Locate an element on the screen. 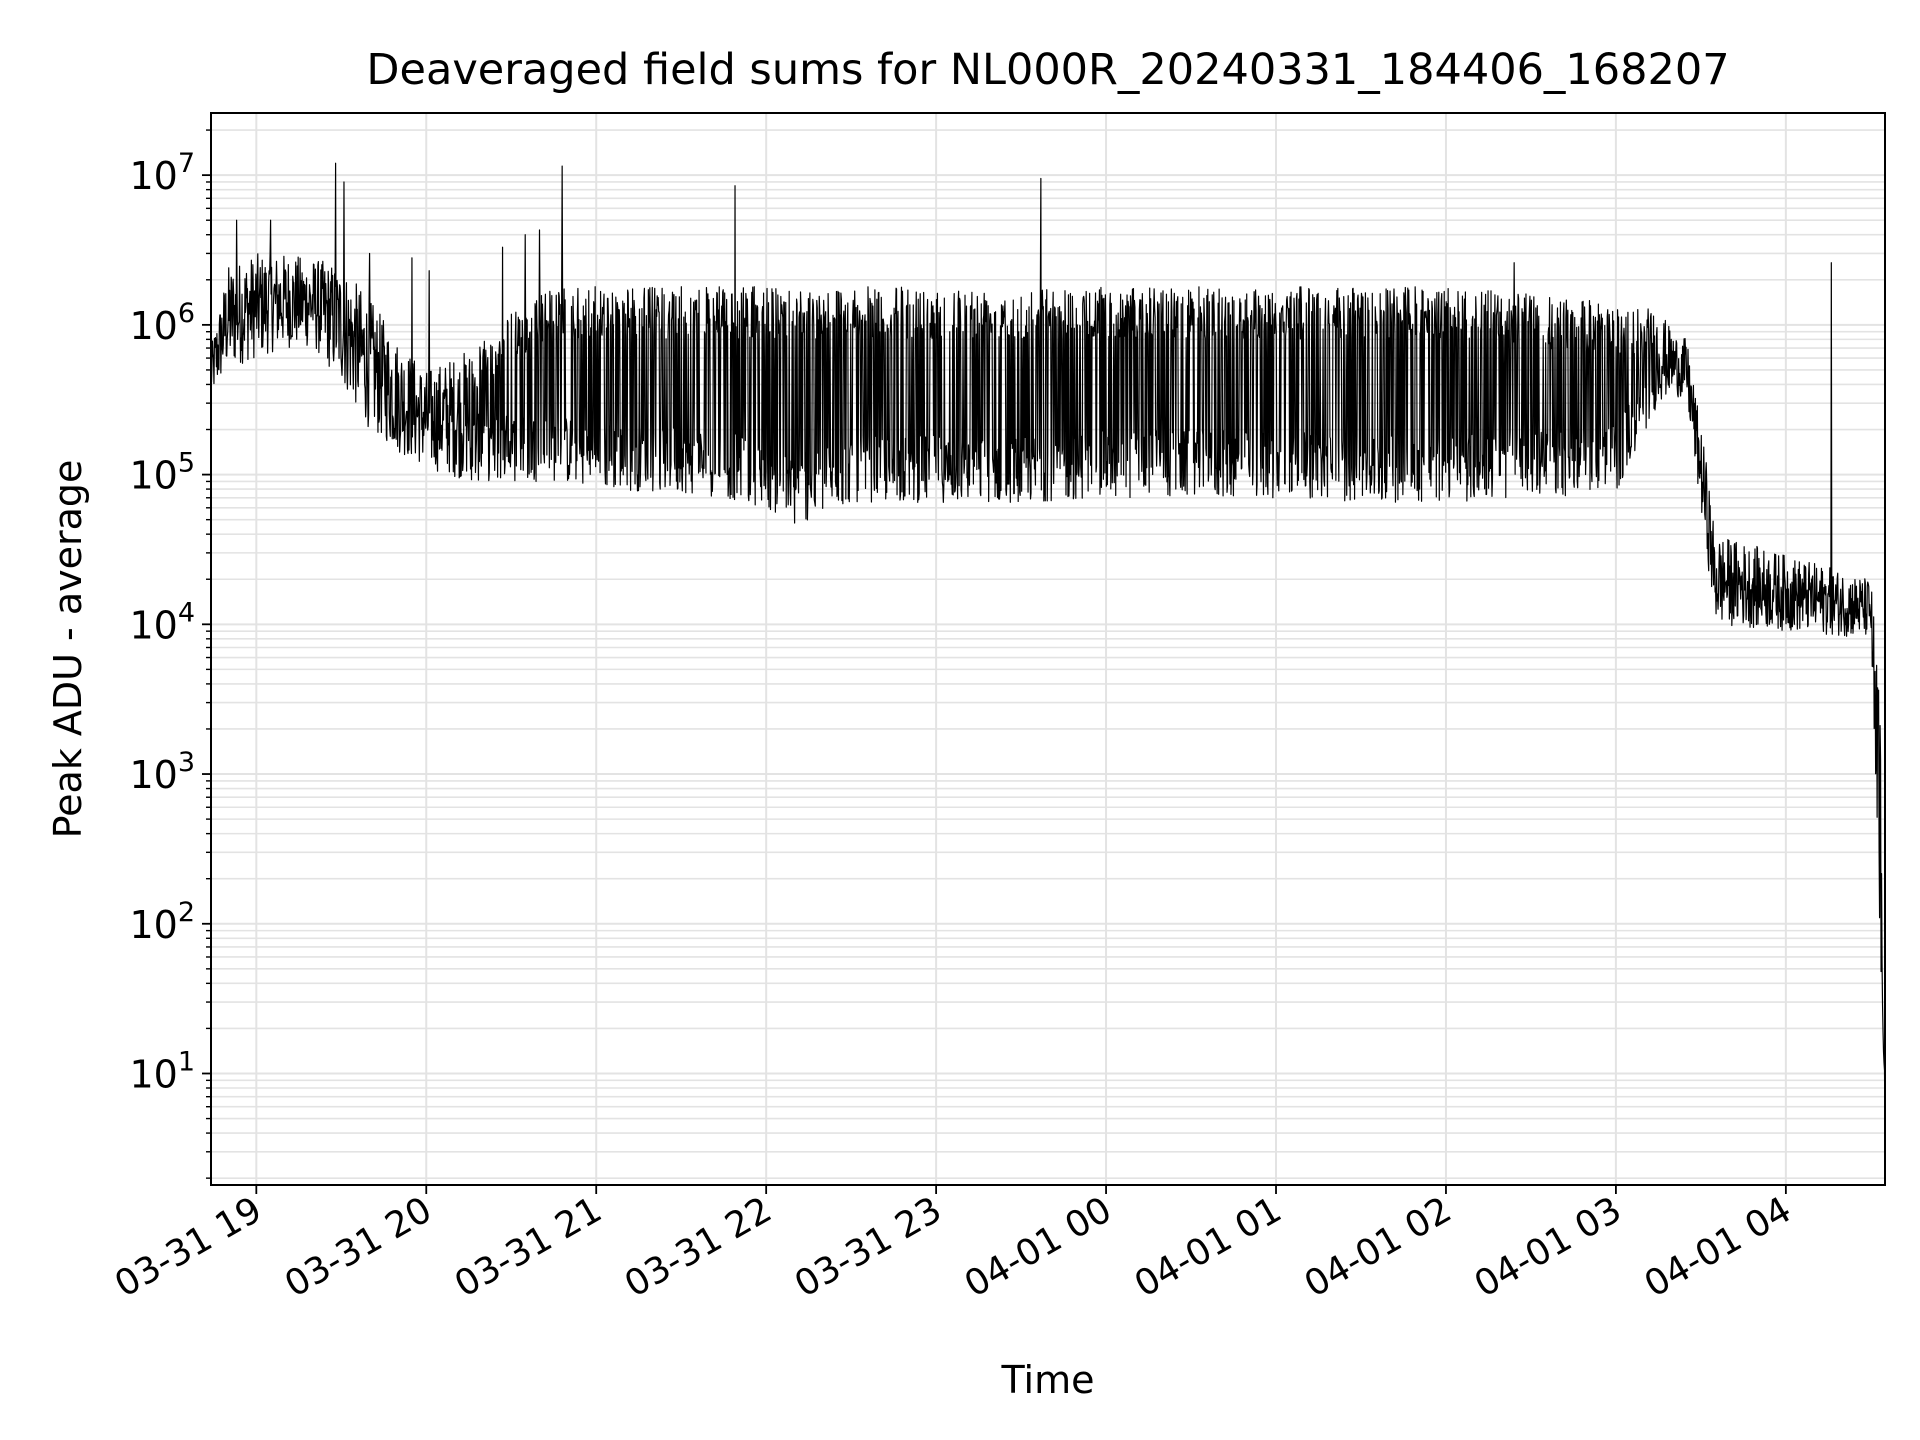  y-axis-label: Peak ADU - average is located at coordinates (68, 649).